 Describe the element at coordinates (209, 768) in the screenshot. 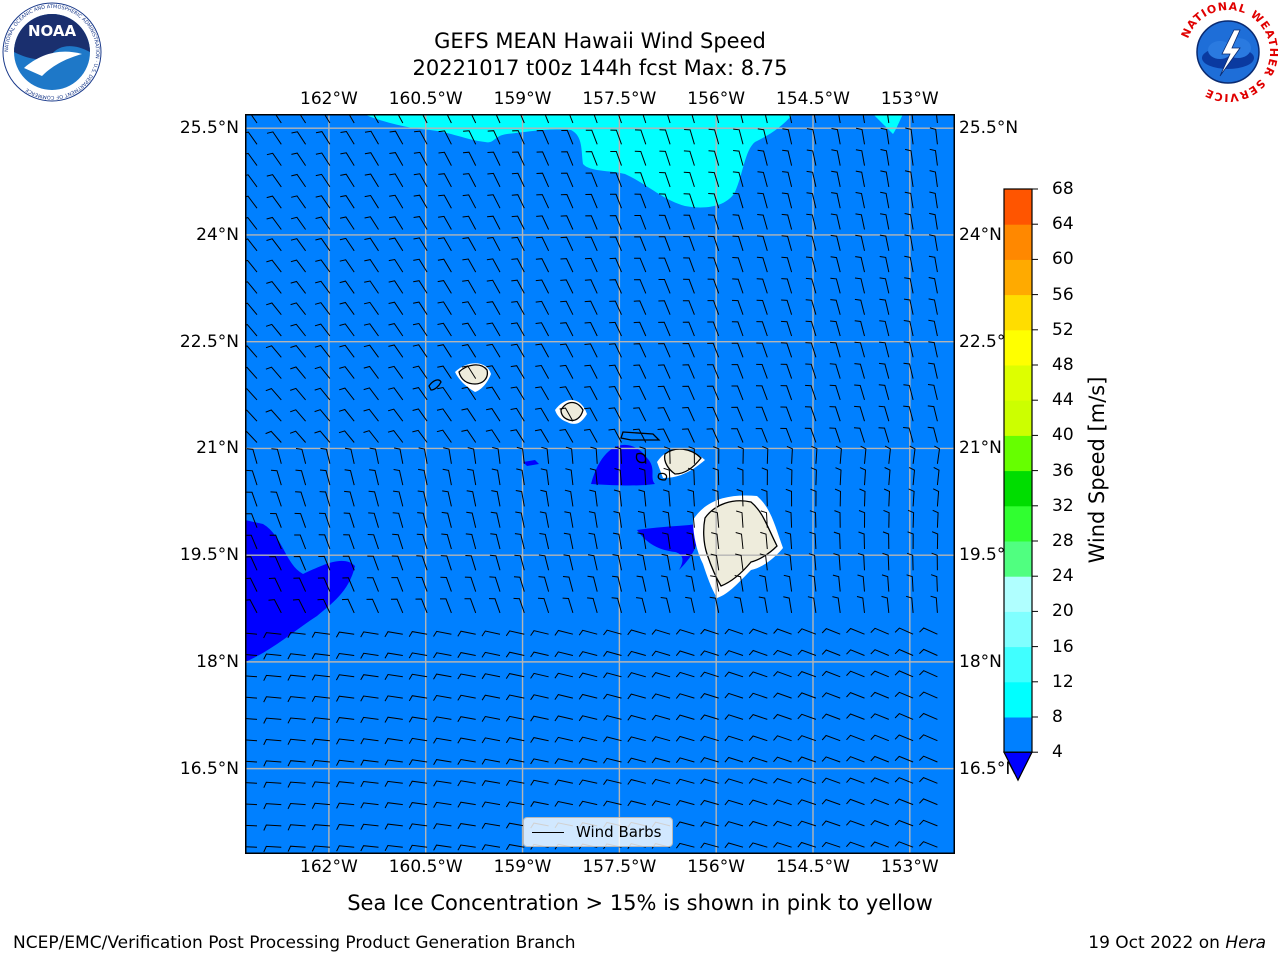

I see `lat-tick-left-6: 16.5°N` at that location.